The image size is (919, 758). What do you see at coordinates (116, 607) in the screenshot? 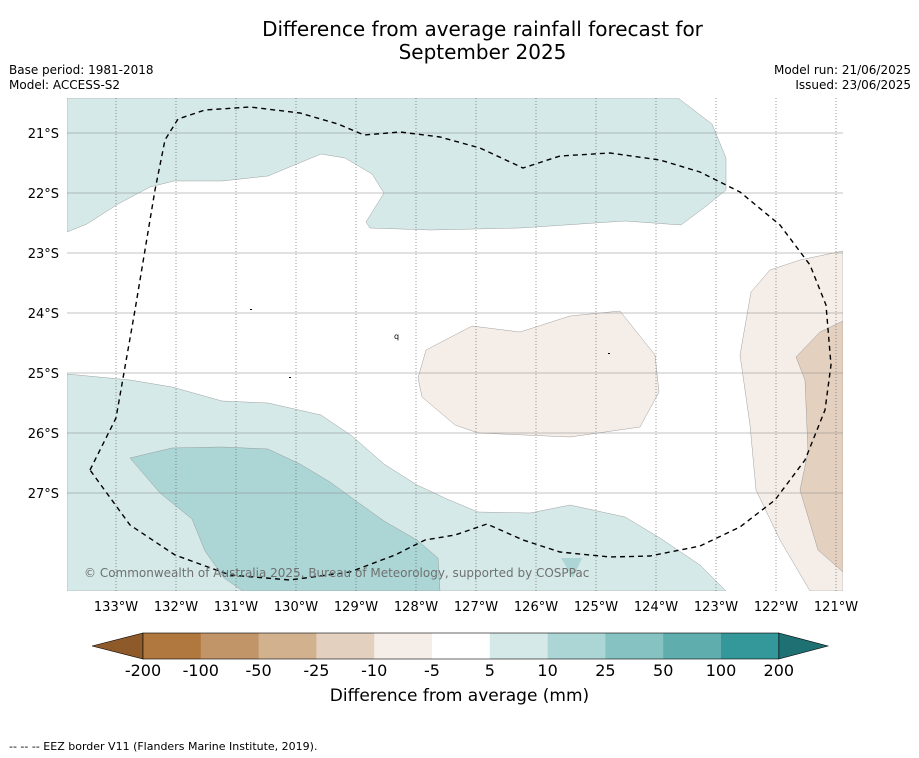
I see `lon-label: 133°W` at bounding box center [116, 607].